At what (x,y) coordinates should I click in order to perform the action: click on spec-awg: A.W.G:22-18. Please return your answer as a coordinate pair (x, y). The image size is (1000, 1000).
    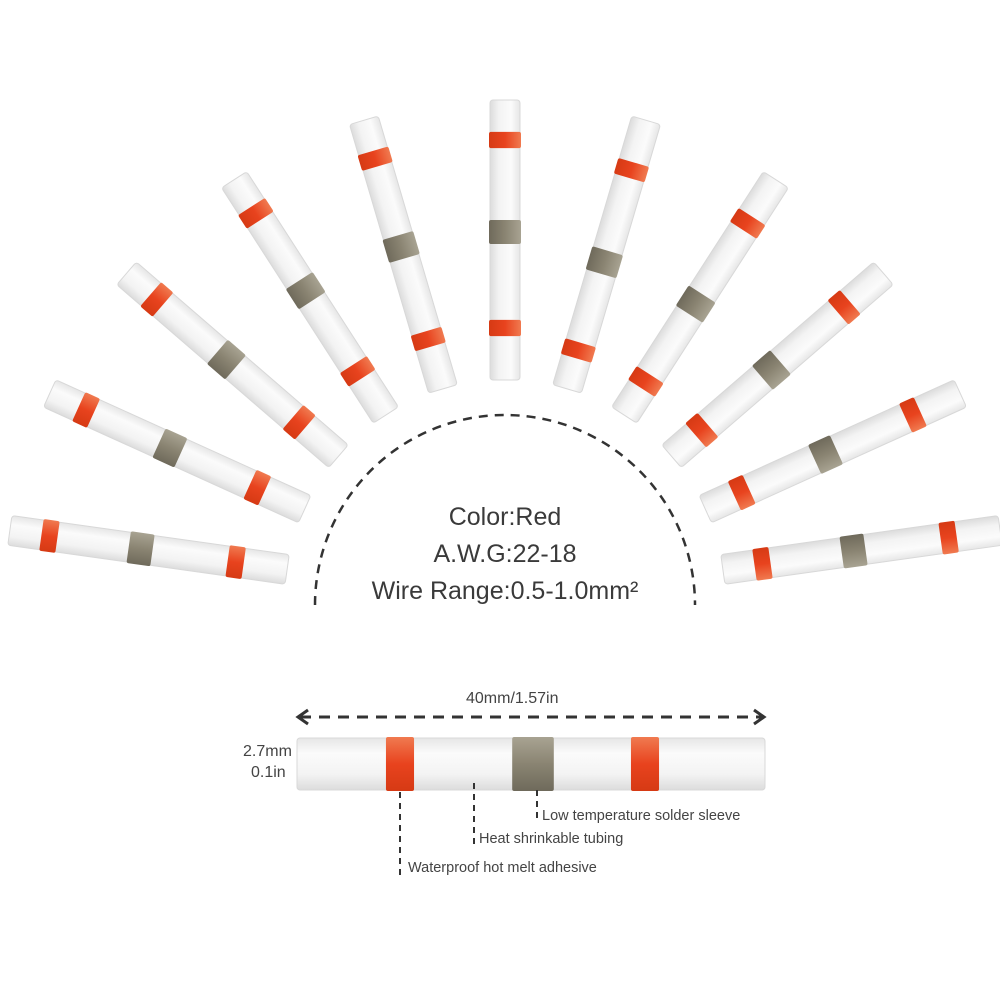
    Looking at the image, I should click on (505, 554).